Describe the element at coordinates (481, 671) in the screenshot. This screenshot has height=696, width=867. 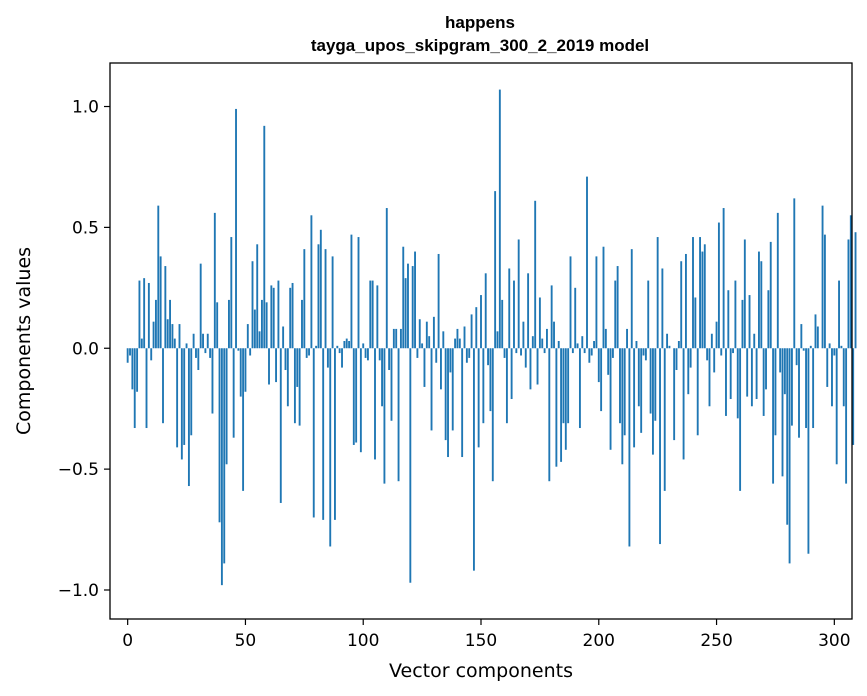
I see `x-axis-label: Vector components` at that location.